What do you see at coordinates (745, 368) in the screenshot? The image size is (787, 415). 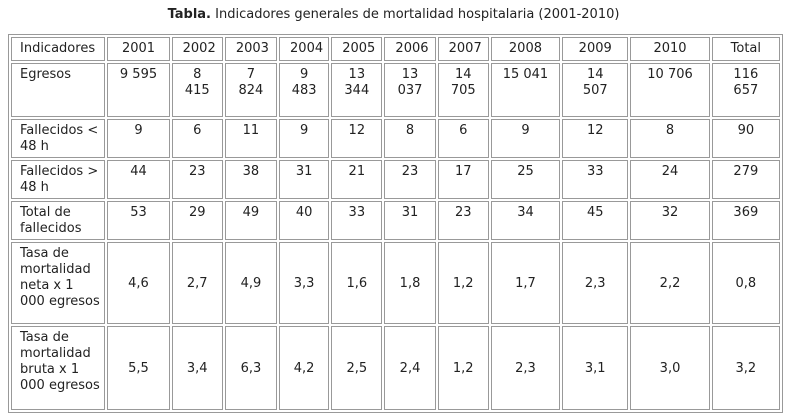 I see `table-cell: 3,2` at bounding box center [745, 368].